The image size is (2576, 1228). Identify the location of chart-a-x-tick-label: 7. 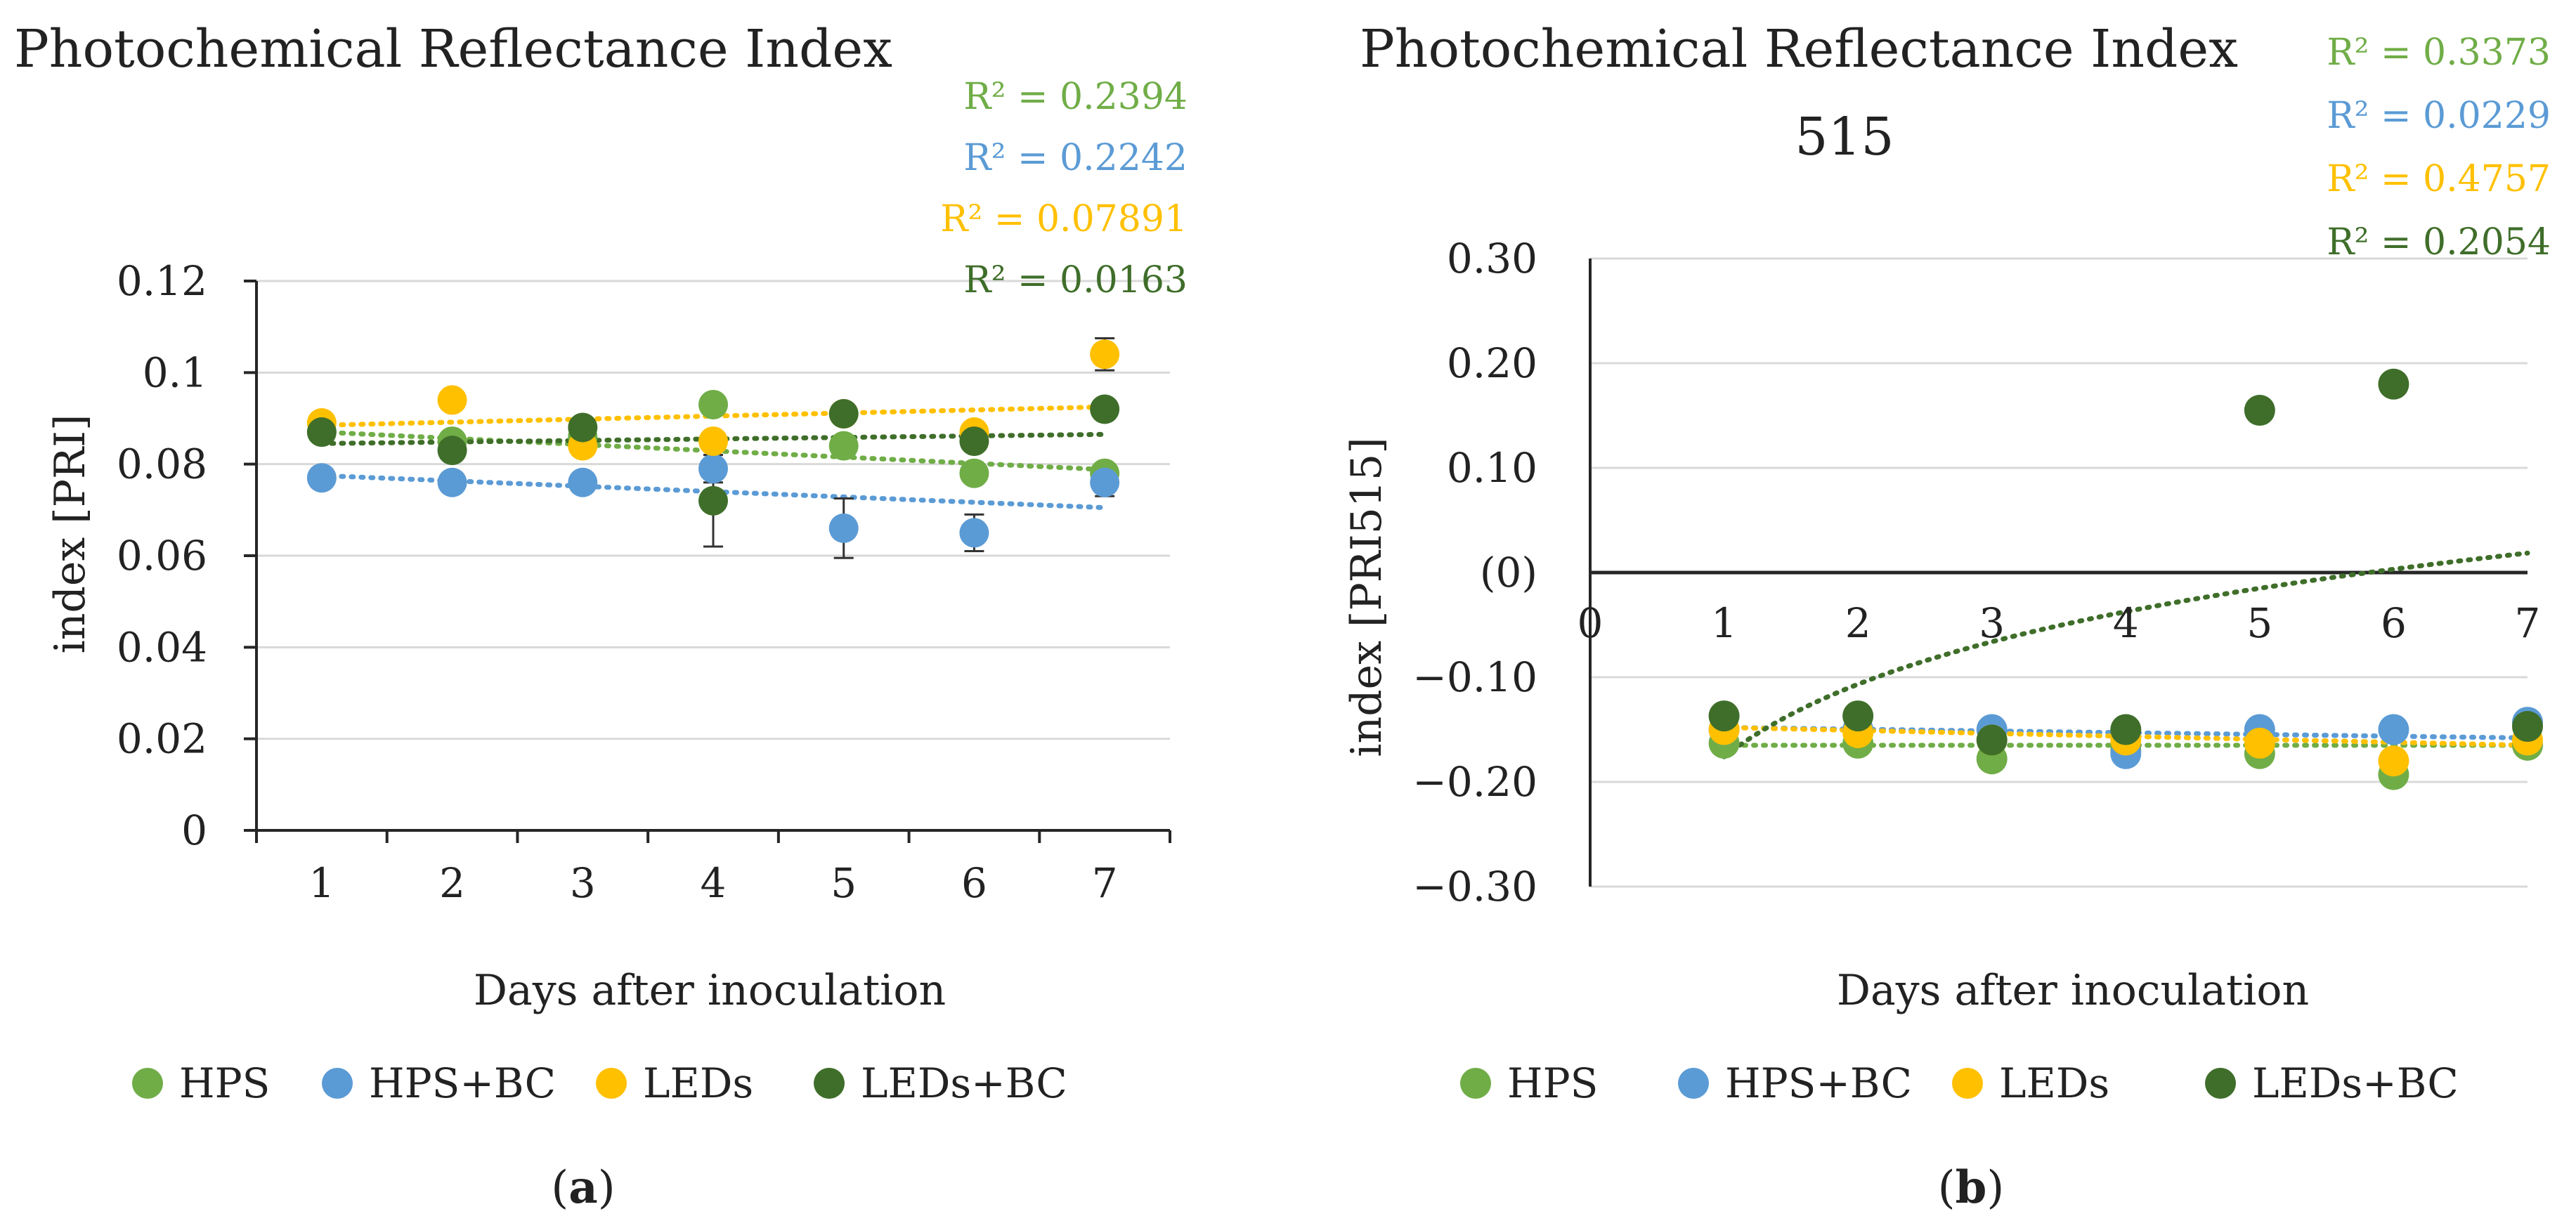
(1105, 883).